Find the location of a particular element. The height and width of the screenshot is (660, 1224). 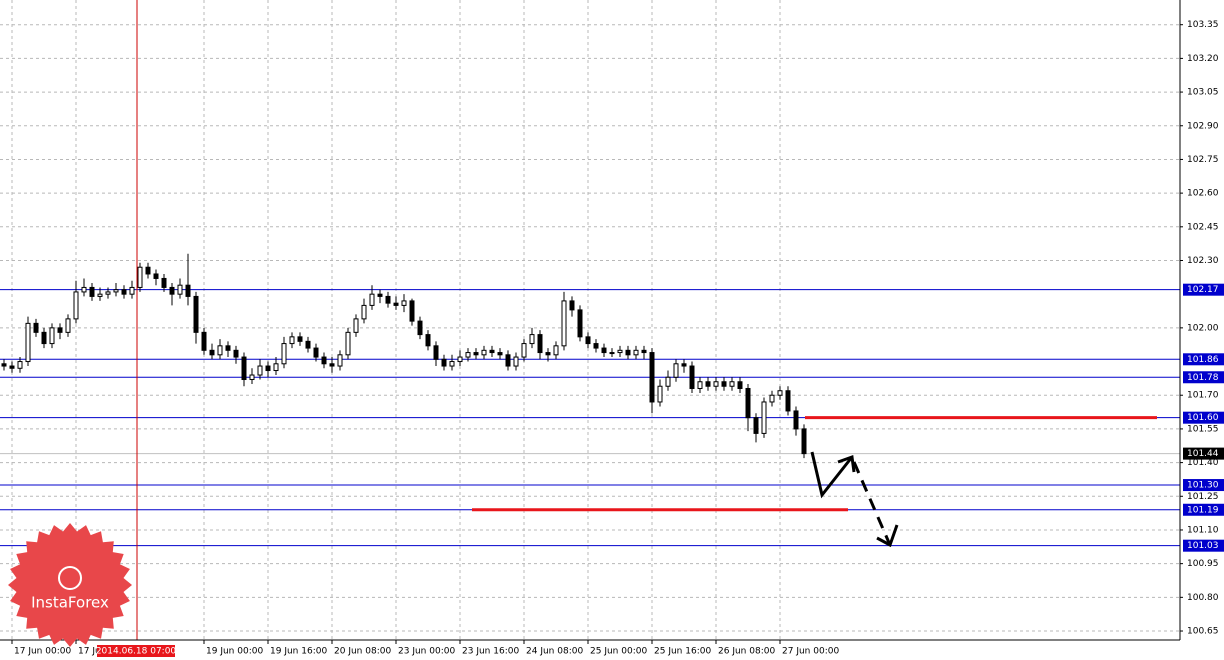

x-tick-label: 17 Jun 00:00 is located at coordinates (42, 652).